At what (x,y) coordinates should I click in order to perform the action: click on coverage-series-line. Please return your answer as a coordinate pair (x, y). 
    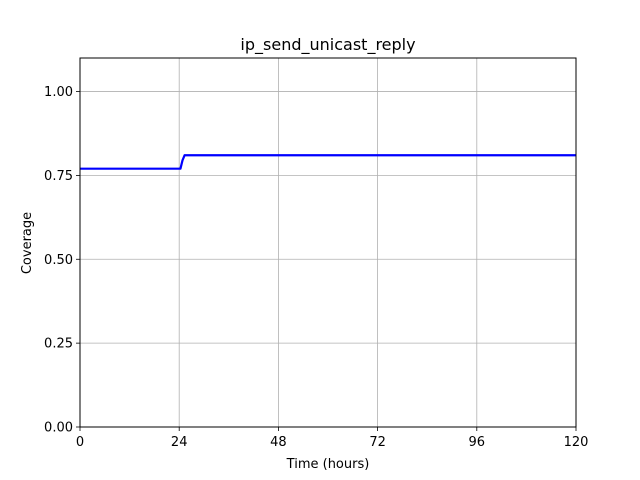
    Looking at the image, I should click on (328, 162).